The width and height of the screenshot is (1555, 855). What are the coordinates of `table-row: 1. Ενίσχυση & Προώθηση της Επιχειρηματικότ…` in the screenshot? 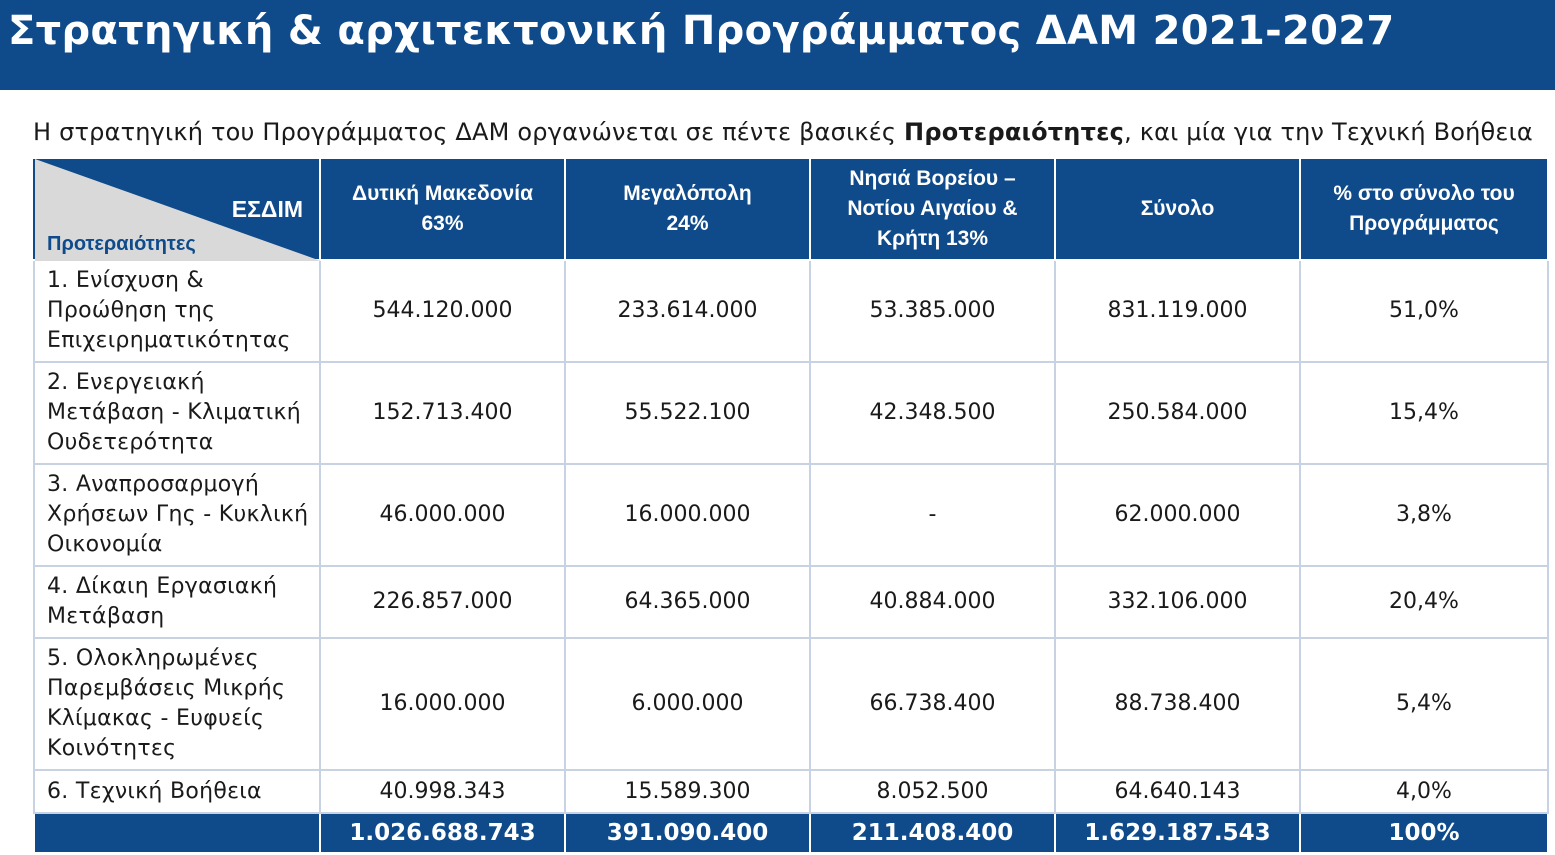 It's located at (791, 311).